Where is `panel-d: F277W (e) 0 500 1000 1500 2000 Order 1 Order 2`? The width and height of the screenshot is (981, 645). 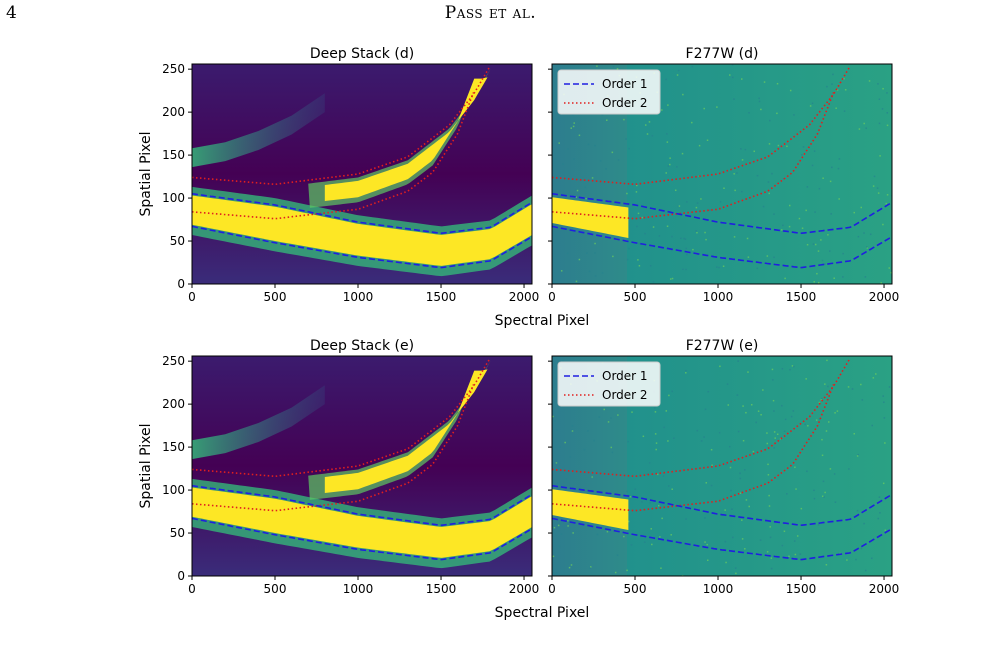
panel-d: F277W (e) 0 500 1000 1500 2000 Order 1 Order 2 is located at coordinates (723, 467).